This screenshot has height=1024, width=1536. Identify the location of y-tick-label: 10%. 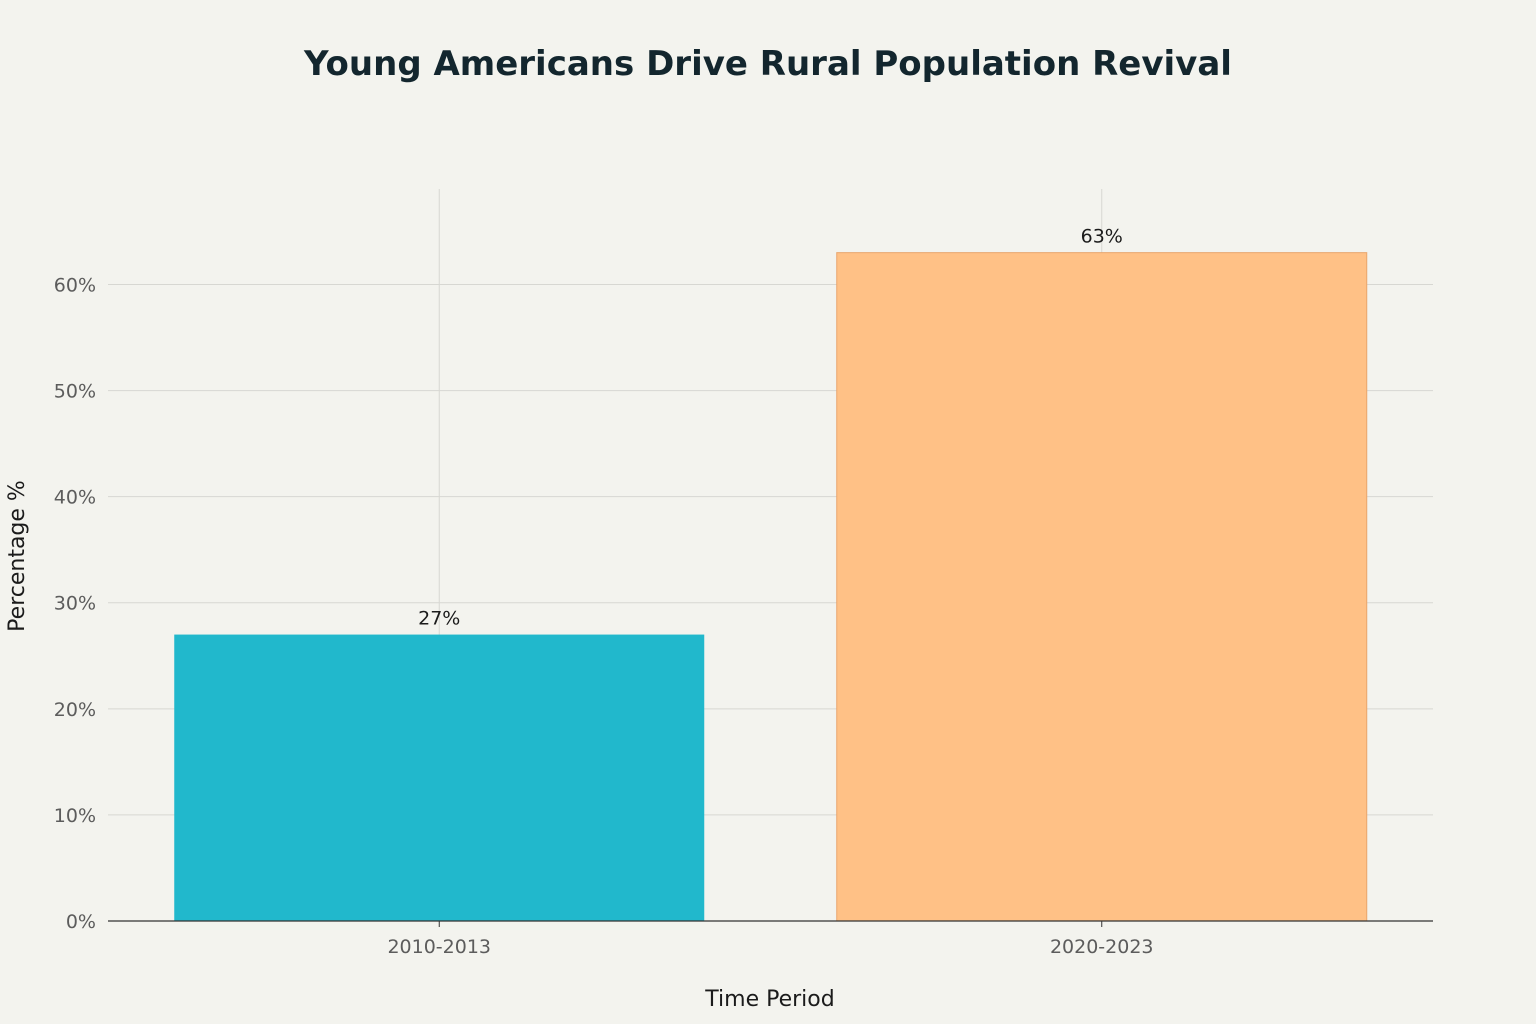
(75, 816).